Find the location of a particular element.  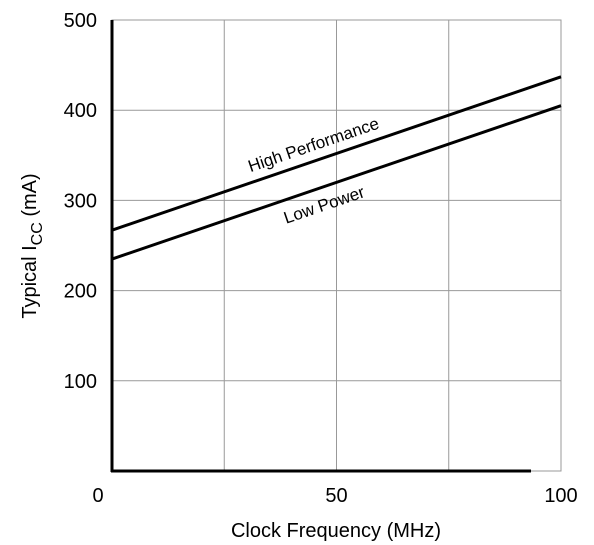

y-tick-label-400: 400 is located at coordinates (80, 111).